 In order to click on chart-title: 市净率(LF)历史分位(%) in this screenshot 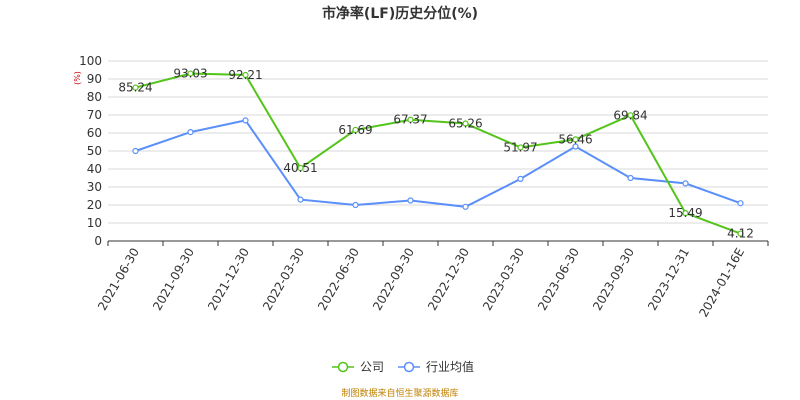, I will do `click(400, 13)`.